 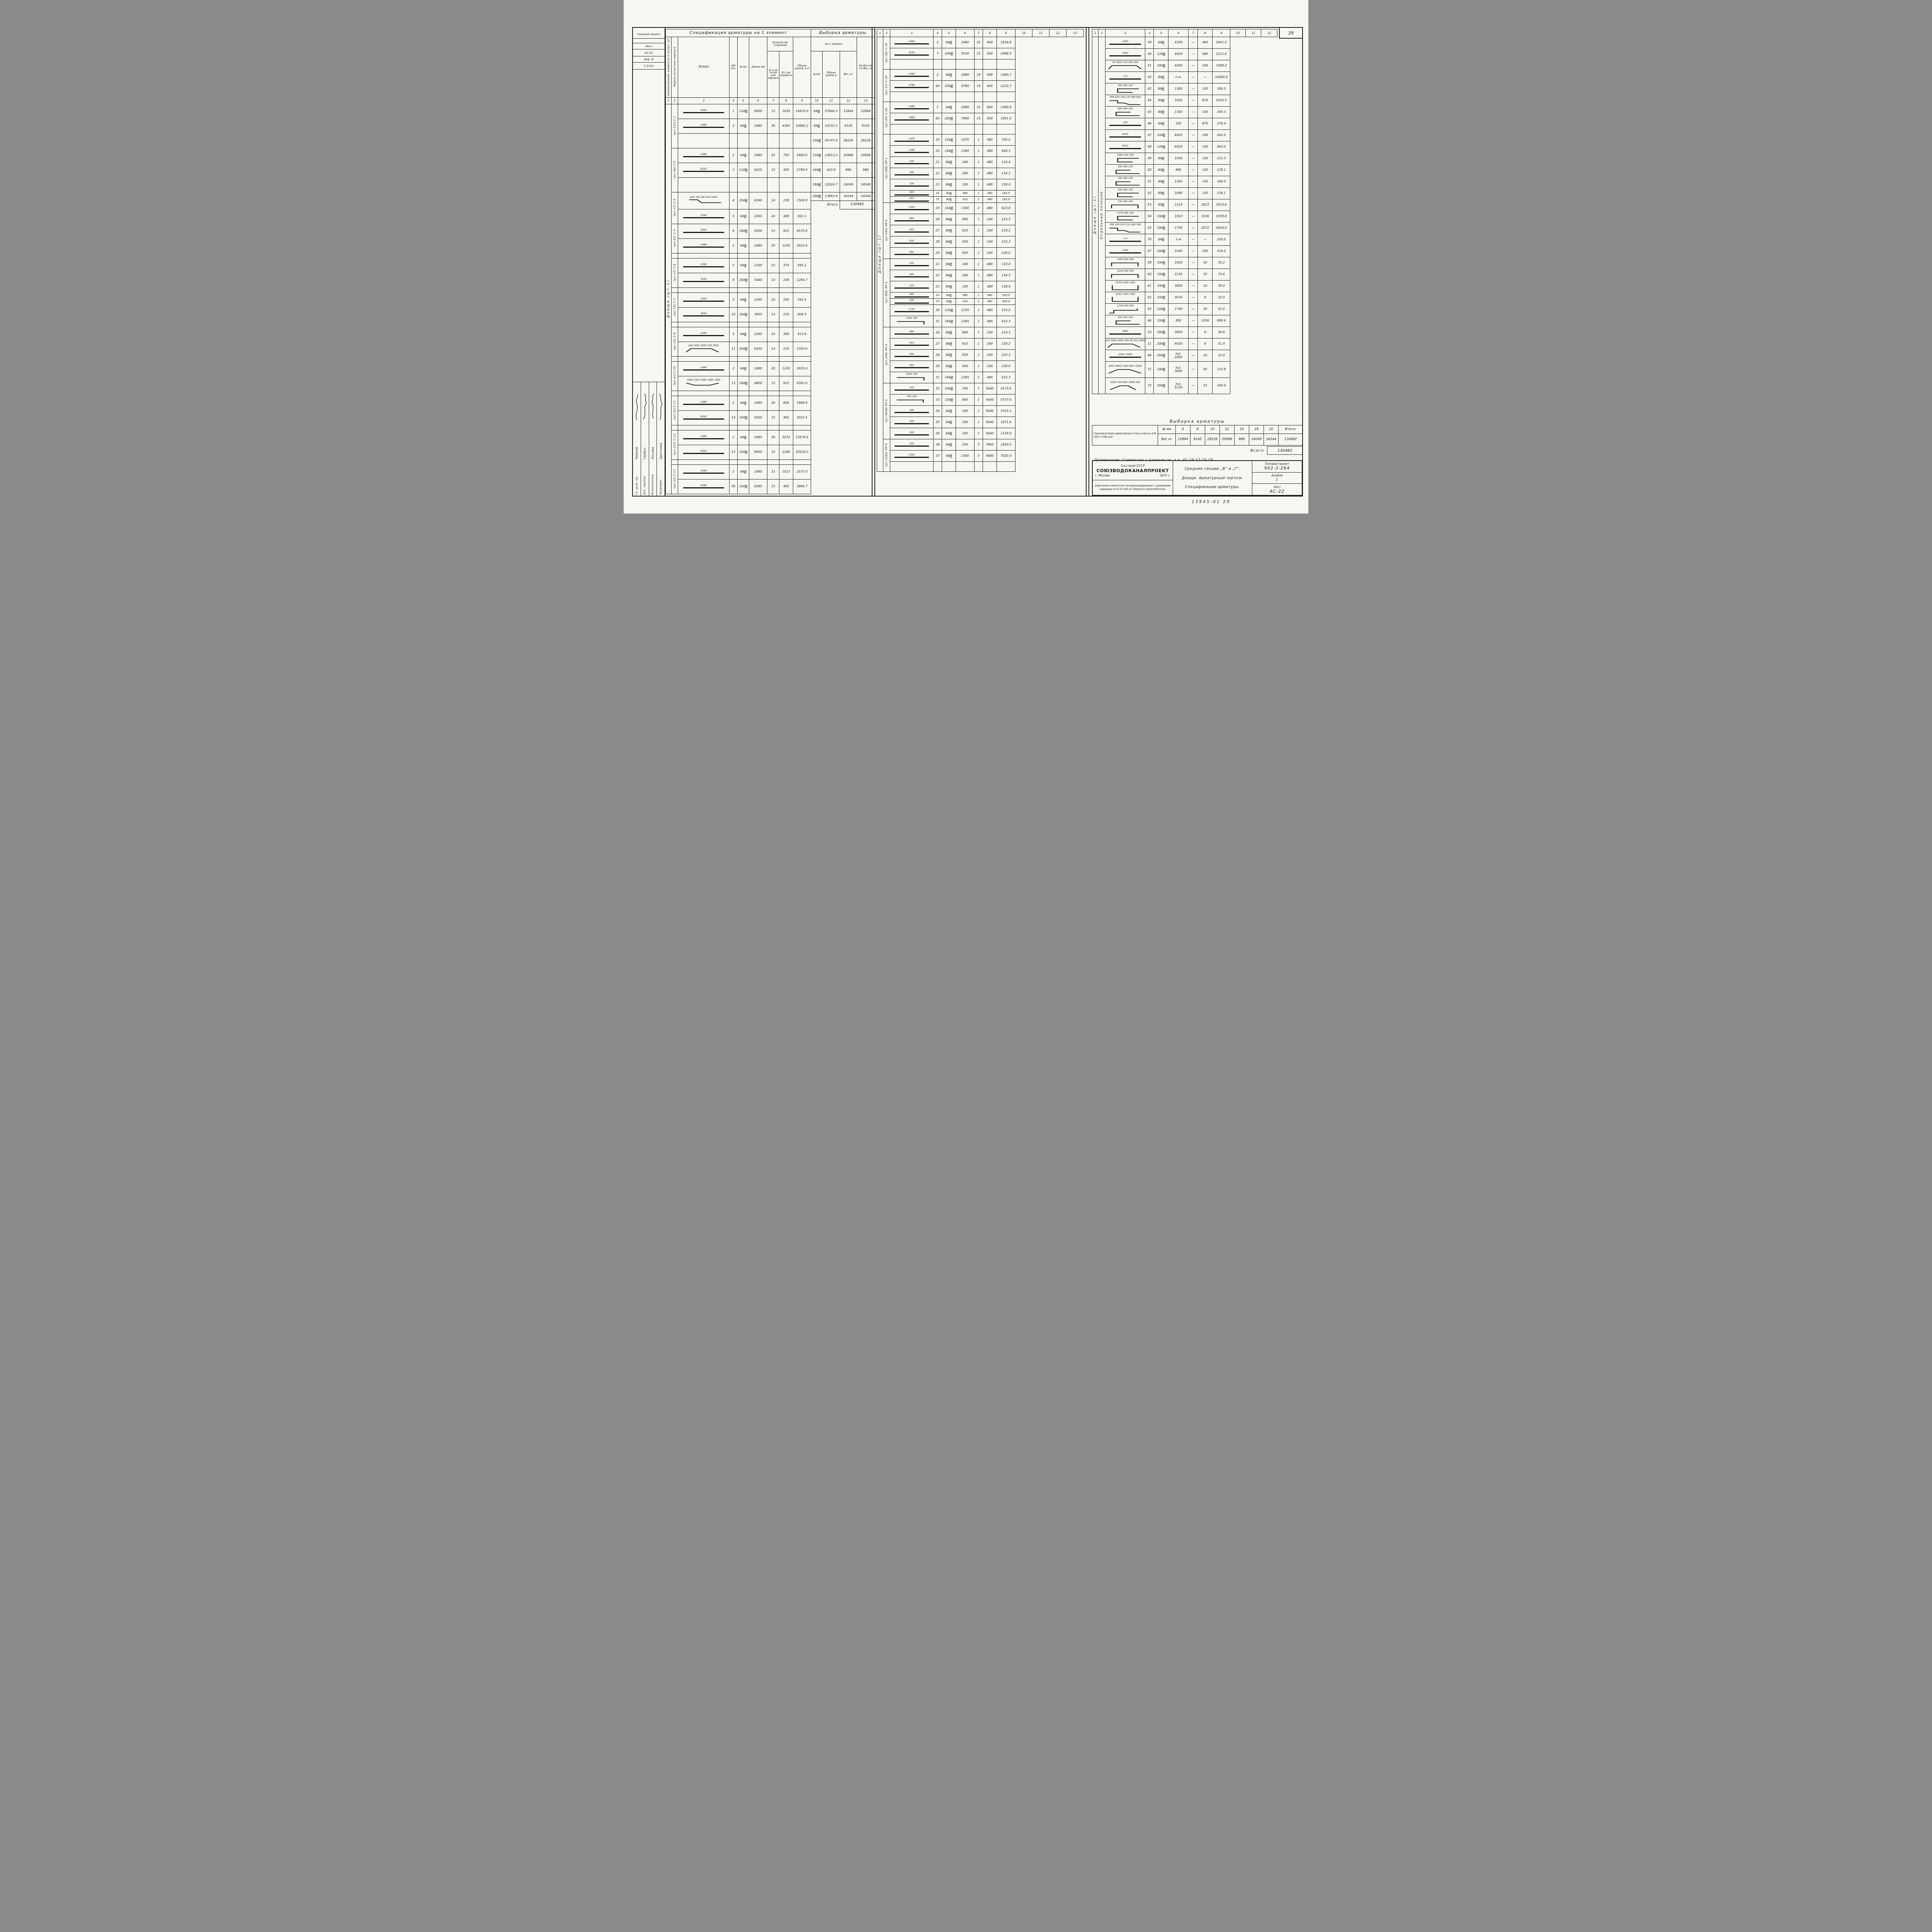 I want to click on shape-sketch: 700 140, so click(x=912, y=400).